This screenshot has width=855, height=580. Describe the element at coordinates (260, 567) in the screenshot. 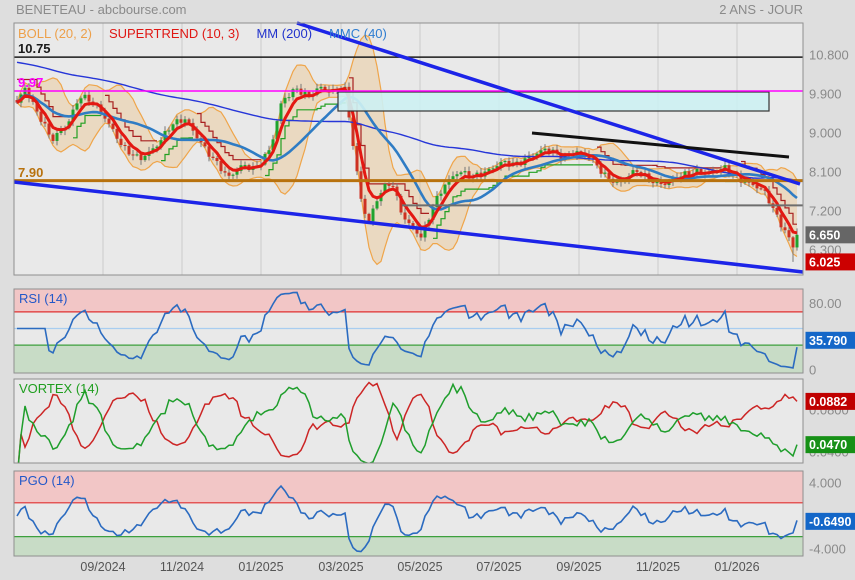

I see `date-axis-label: 01/2025` at that location.